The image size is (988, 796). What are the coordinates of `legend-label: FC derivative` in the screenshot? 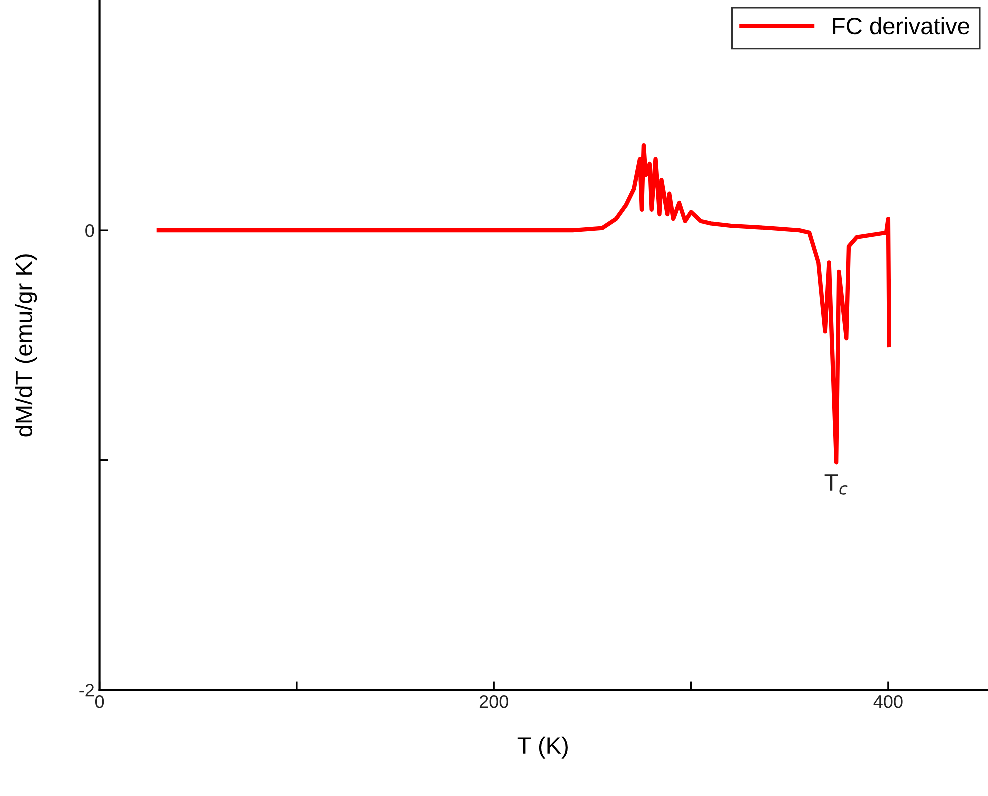 It's located at (901, 26).